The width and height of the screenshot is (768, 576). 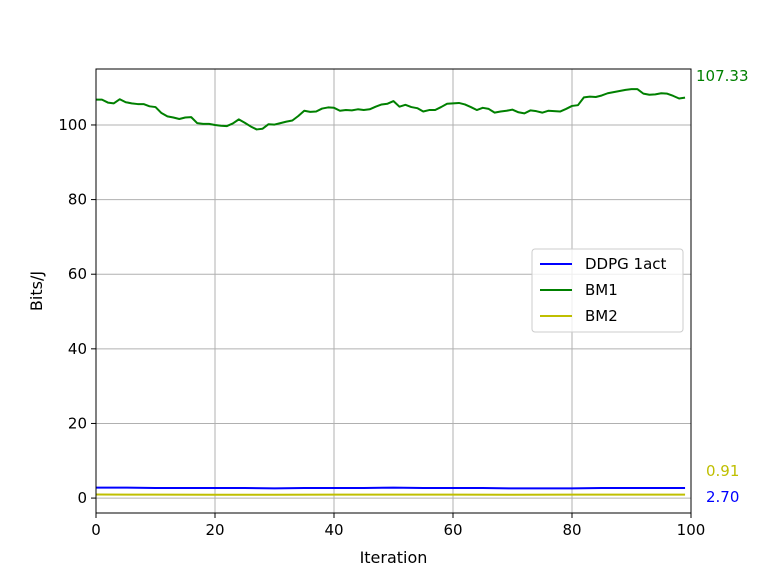 What do you see at coordinates (452, 530) in the screenshot?
I see `x-tick-label: 60` at bounding box center [452, 530].